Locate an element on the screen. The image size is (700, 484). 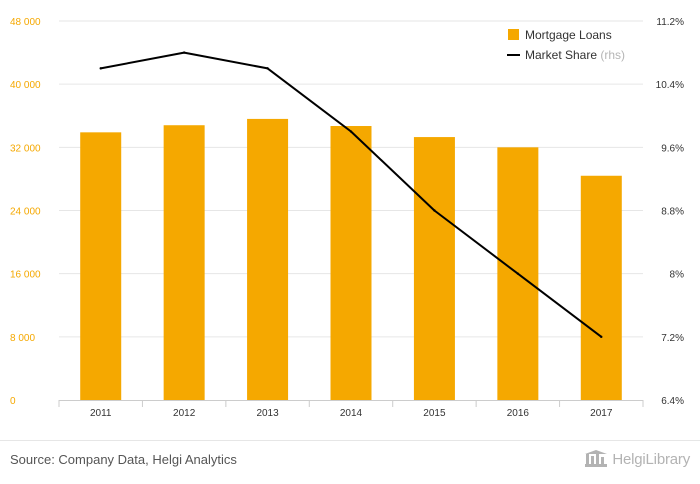
library-icon is located at coordinates (596, 458).